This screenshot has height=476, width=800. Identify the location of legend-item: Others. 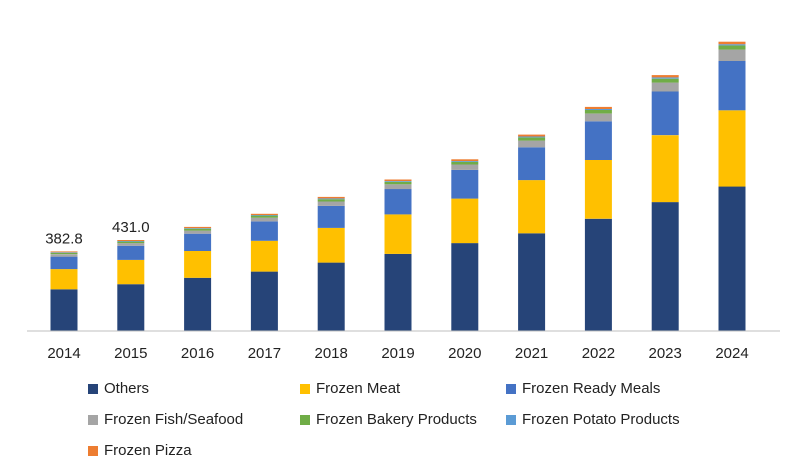
(118, 388).